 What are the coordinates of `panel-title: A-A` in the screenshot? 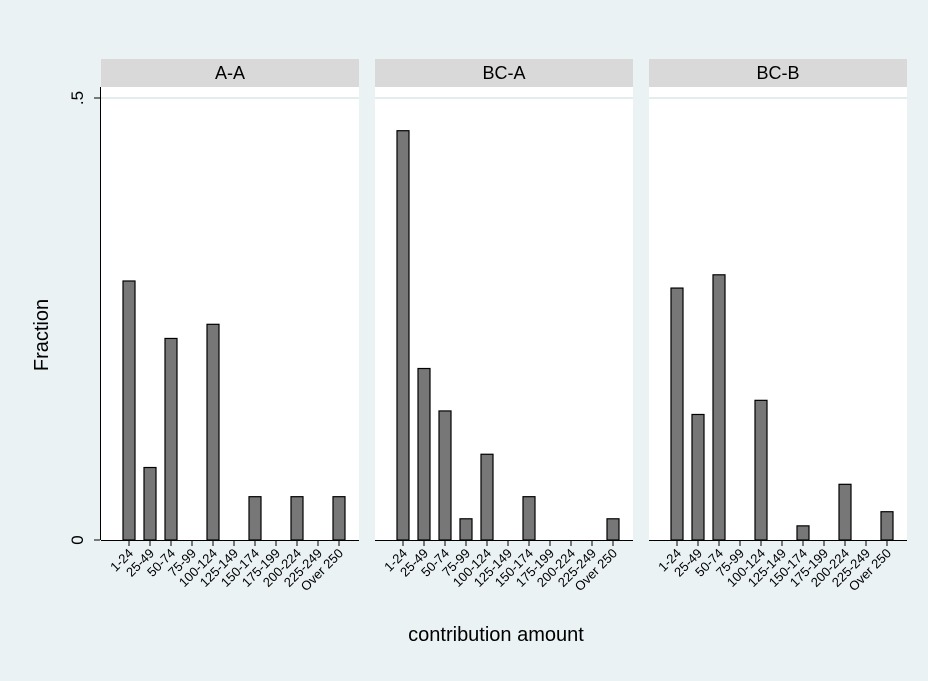 It's located at (230, 73).